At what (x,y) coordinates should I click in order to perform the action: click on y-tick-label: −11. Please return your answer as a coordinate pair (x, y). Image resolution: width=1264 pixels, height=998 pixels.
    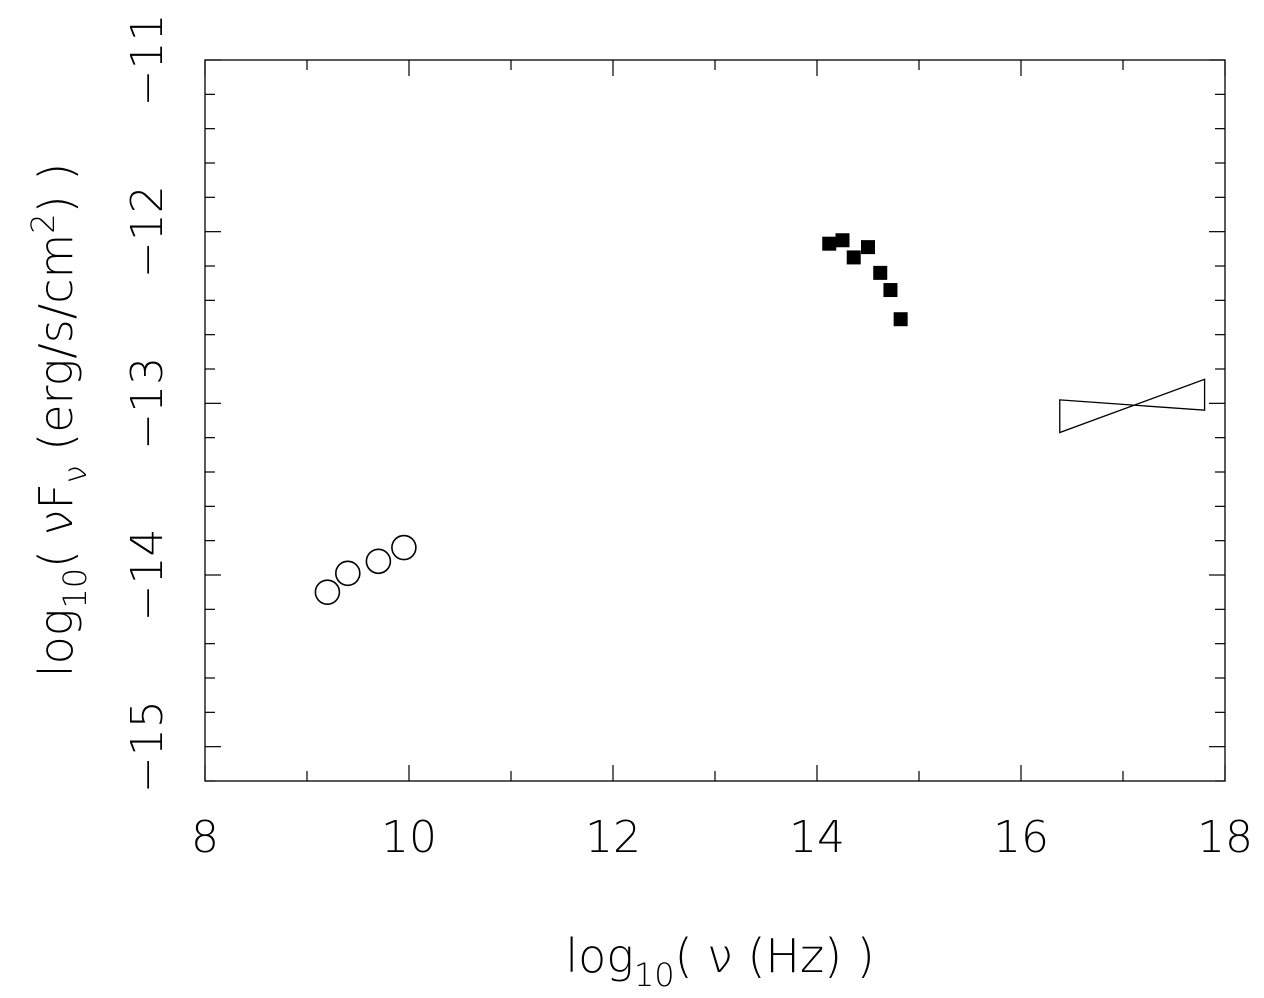
    Looking at the image, I should click on (147, 60).